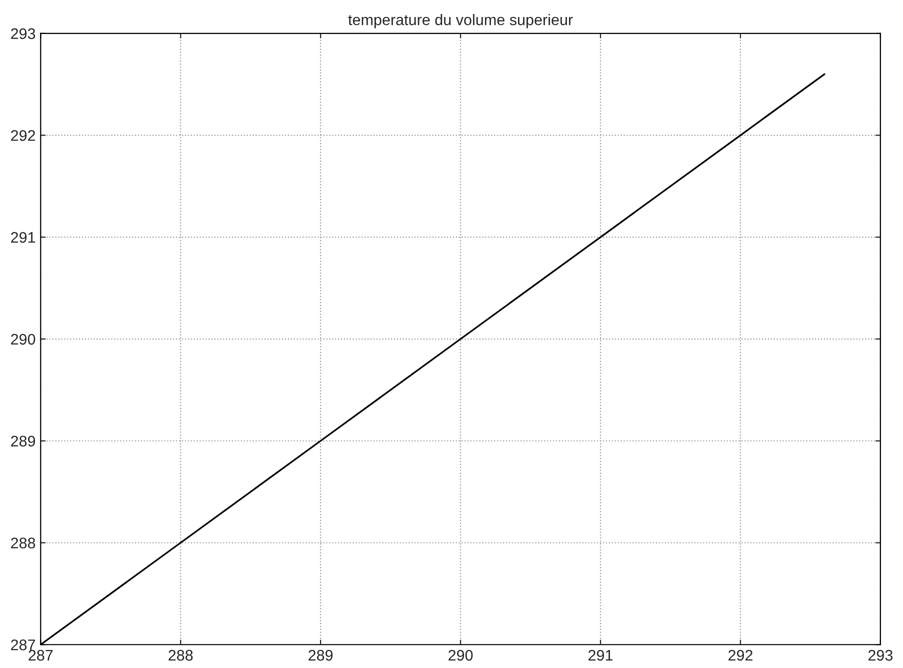  Describe the element at coordinates (23, 237) in the screenshot. I see `y-tick-label: 291` at that location.